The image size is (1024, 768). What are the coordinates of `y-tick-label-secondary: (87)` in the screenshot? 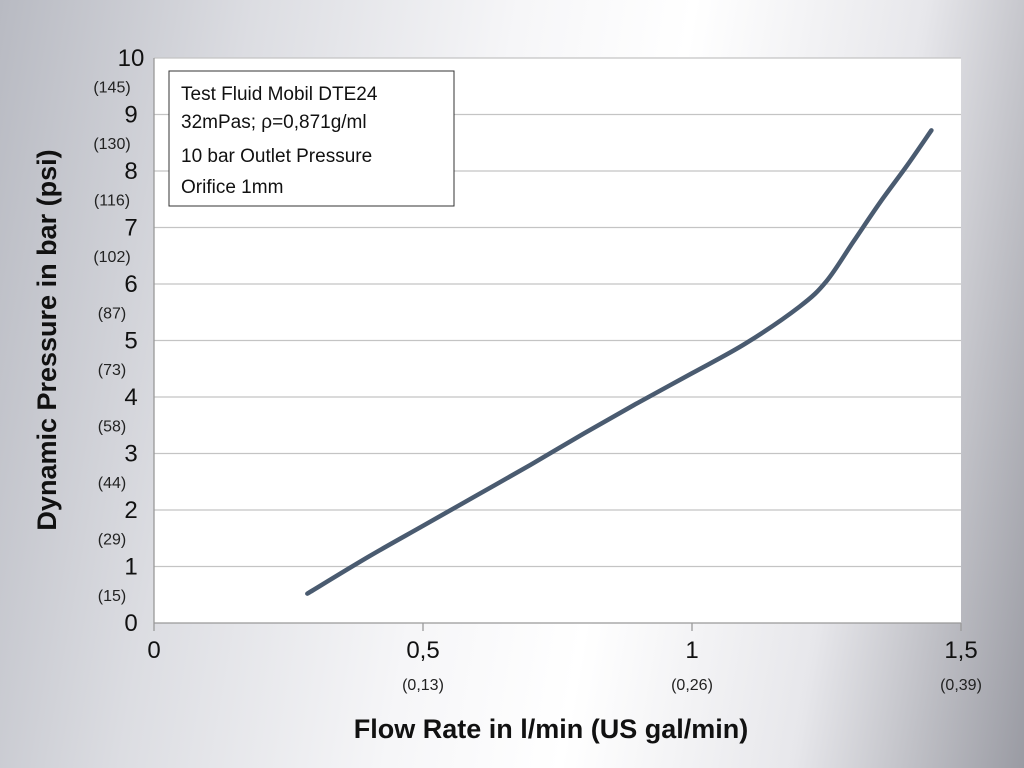 It's located at (112, 313).